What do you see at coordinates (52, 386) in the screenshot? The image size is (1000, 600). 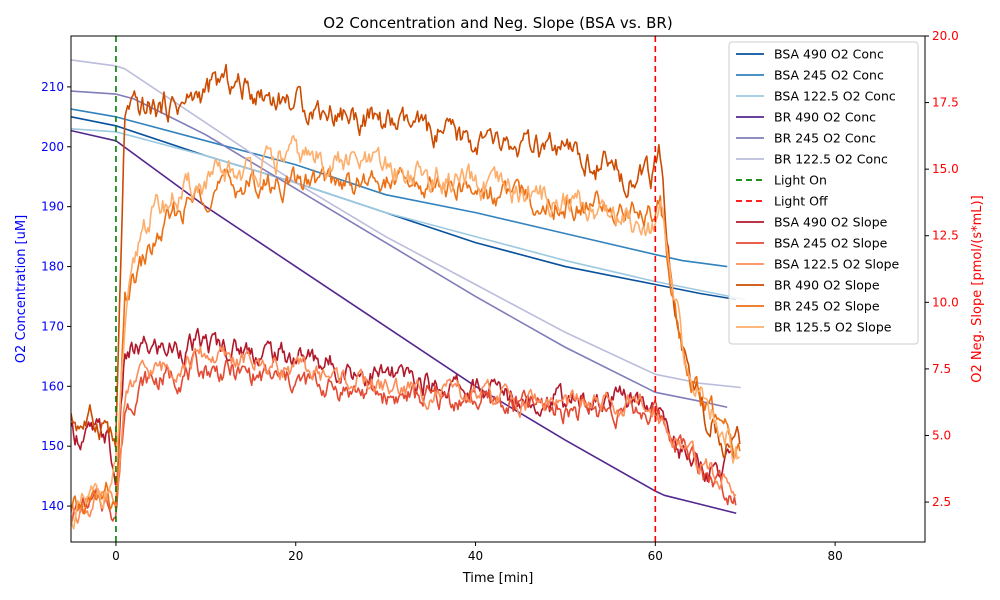 I see `left-y-tick-label: 160` at bounding box center [52, 386].